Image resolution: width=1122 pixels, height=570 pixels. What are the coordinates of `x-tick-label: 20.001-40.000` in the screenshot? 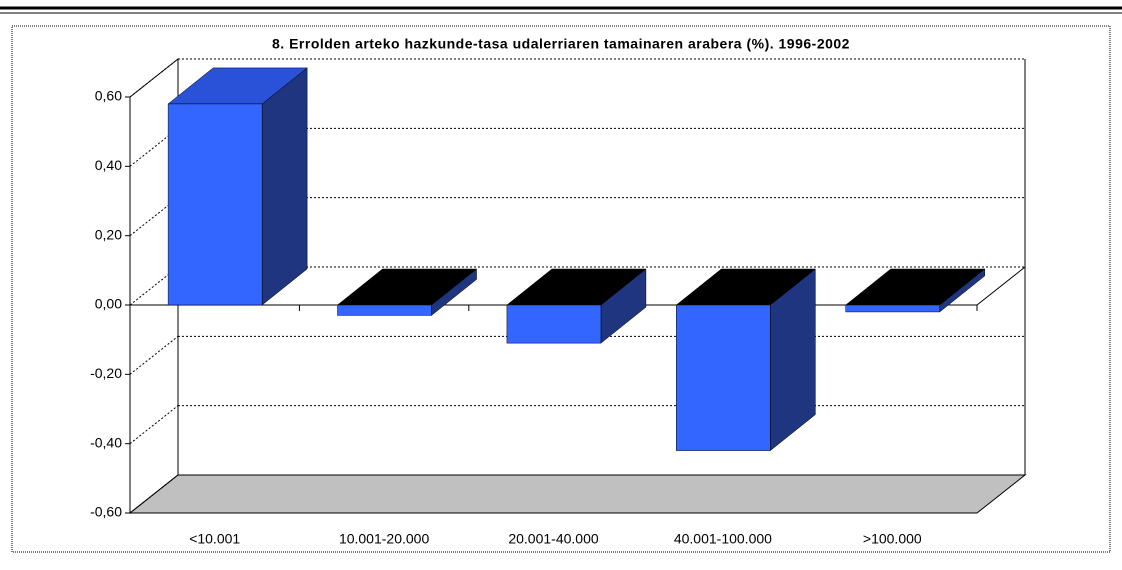 It's located at (553, 539).